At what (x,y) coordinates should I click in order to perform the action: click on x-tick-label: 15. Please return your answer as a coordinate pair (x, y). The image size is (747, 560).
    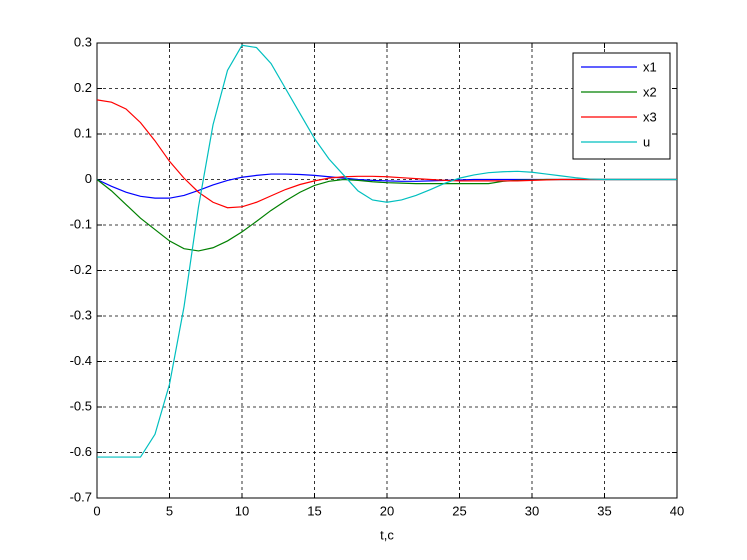
    Looking at the image, I should click on (314, 510).